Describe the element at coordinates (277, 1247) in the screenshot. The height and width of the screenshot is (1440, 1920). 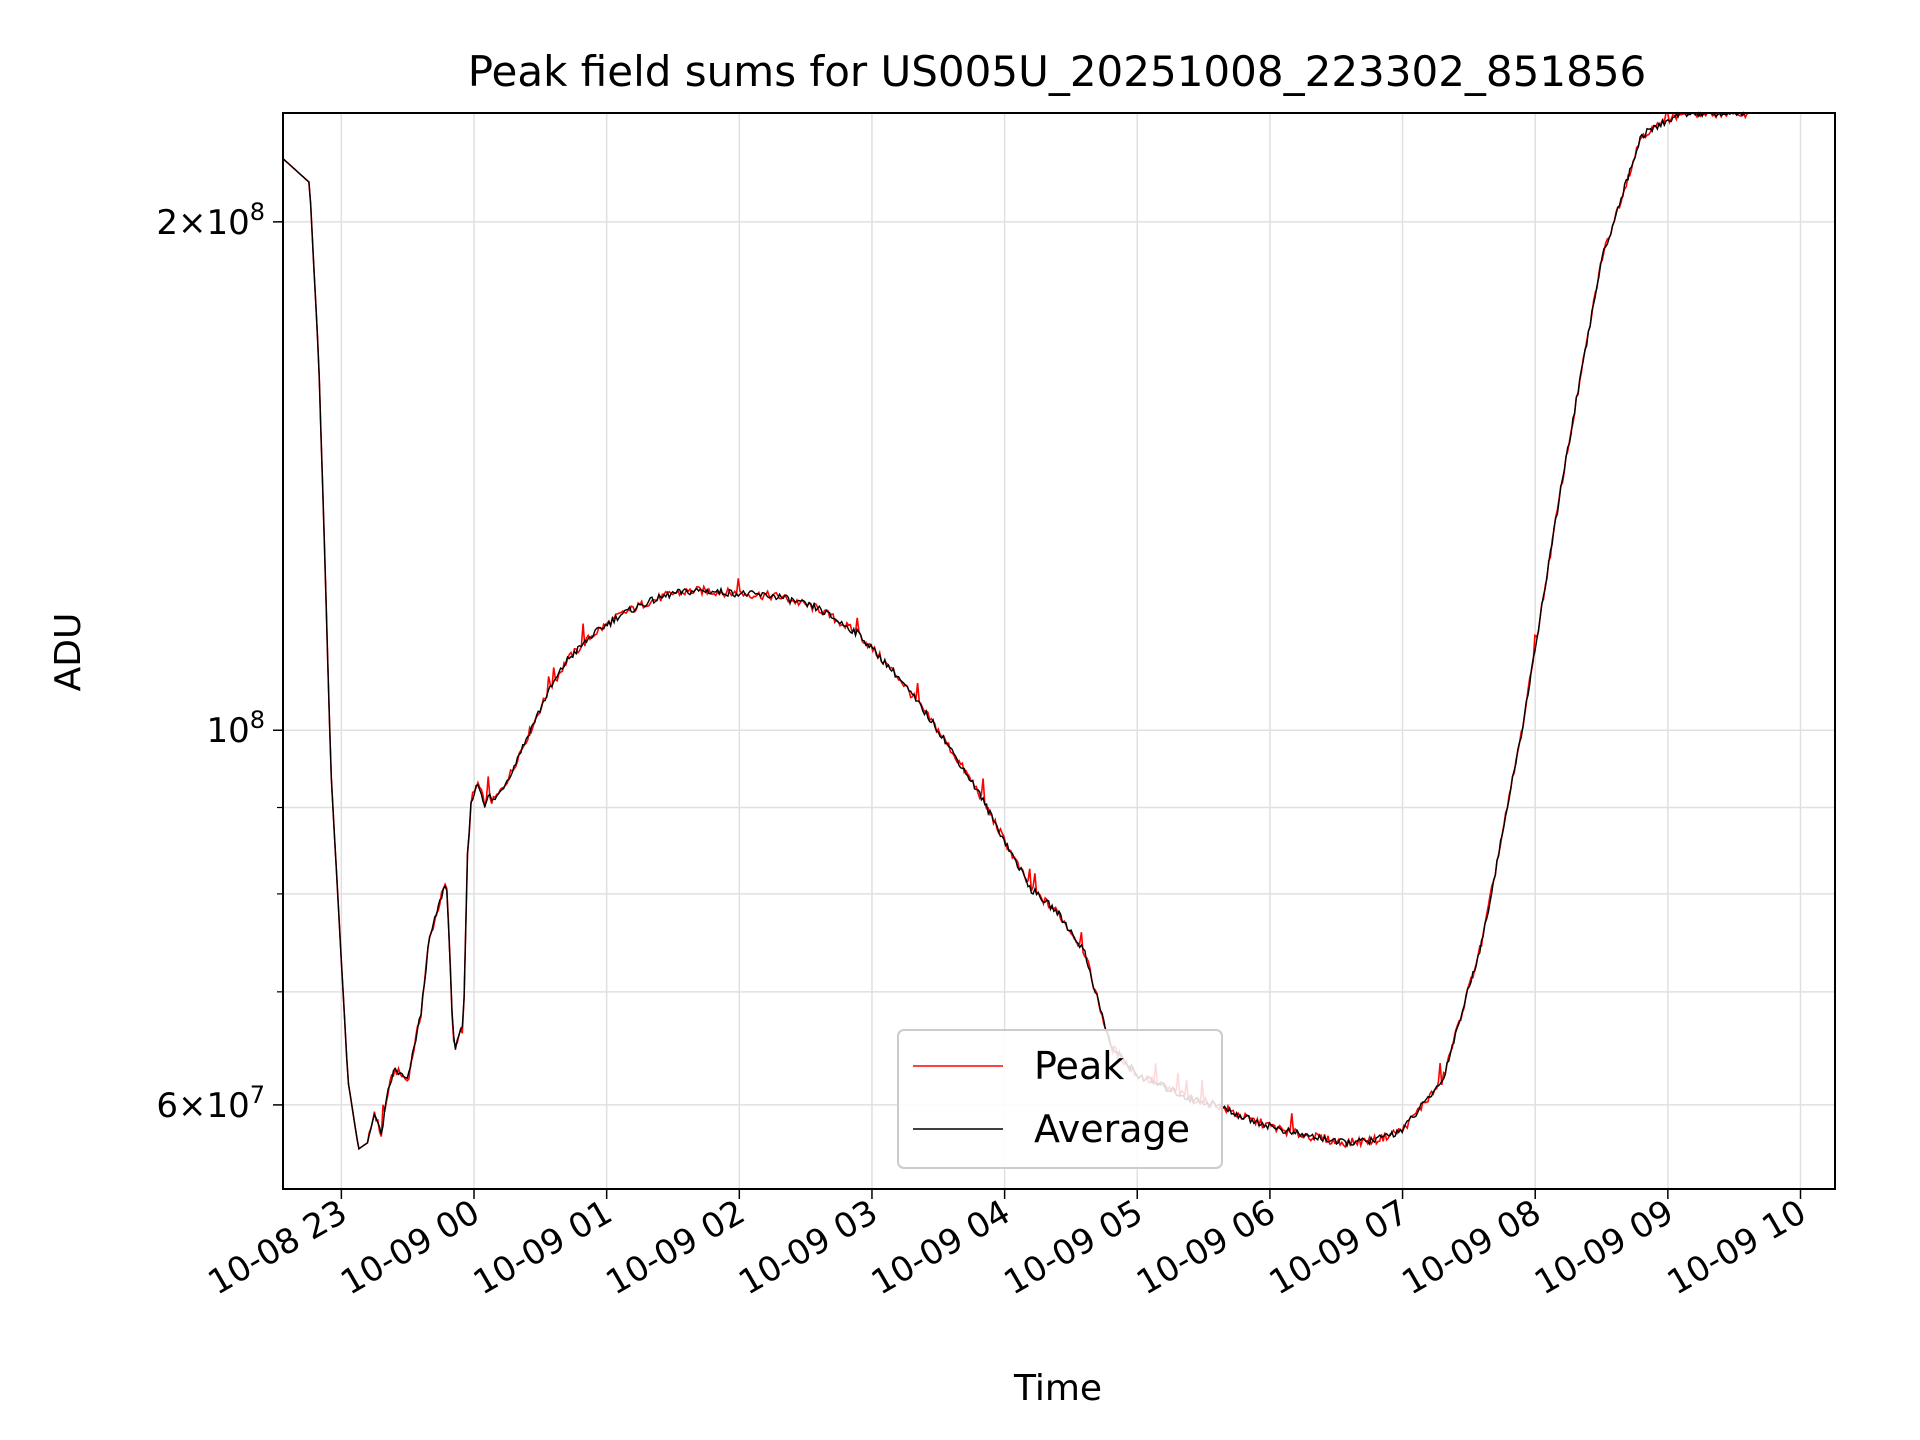
I see `x-tick-label: 10-08 23` at that location.